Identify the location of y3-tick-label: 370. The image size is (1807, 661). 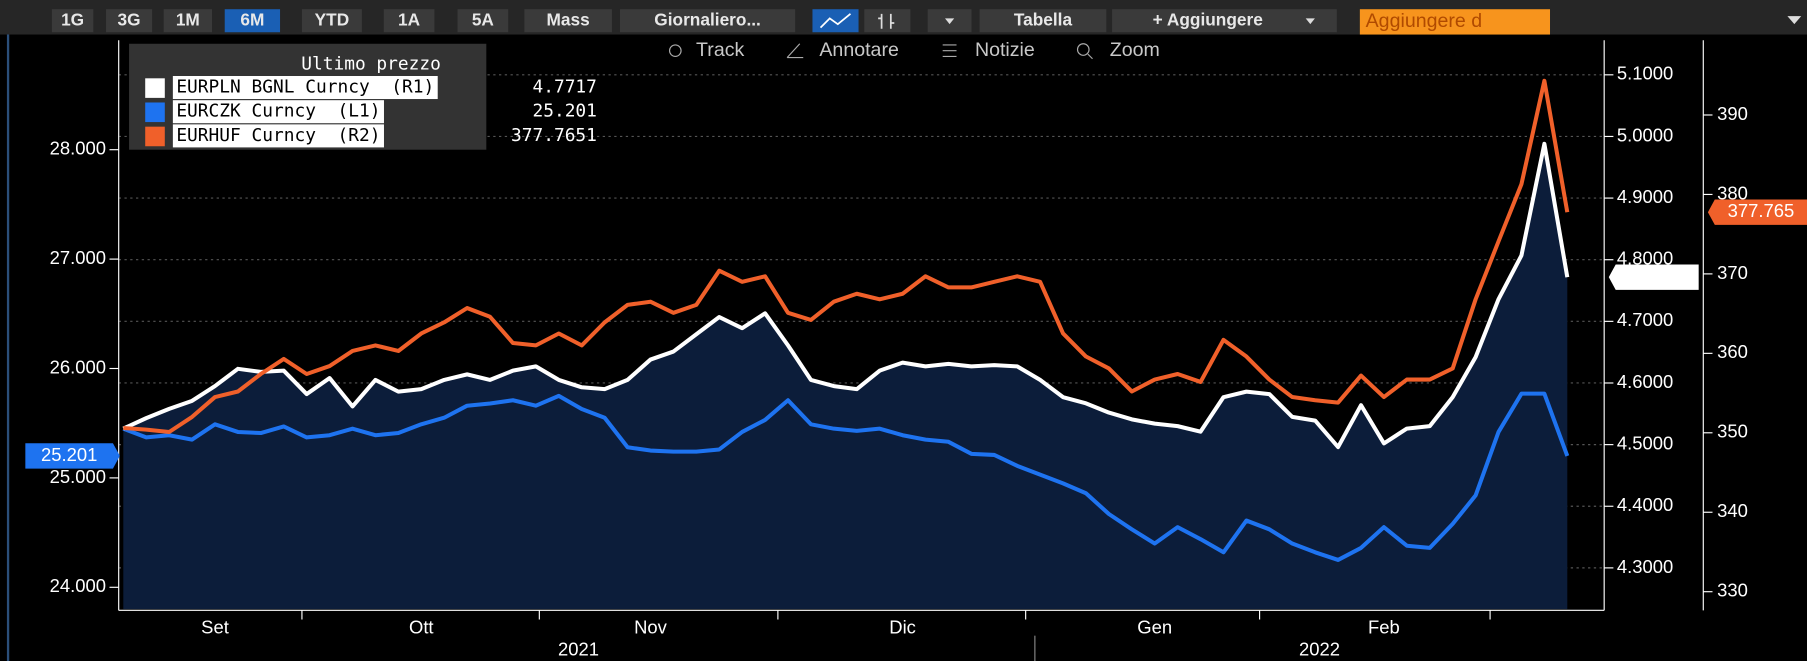
(1732, 272).